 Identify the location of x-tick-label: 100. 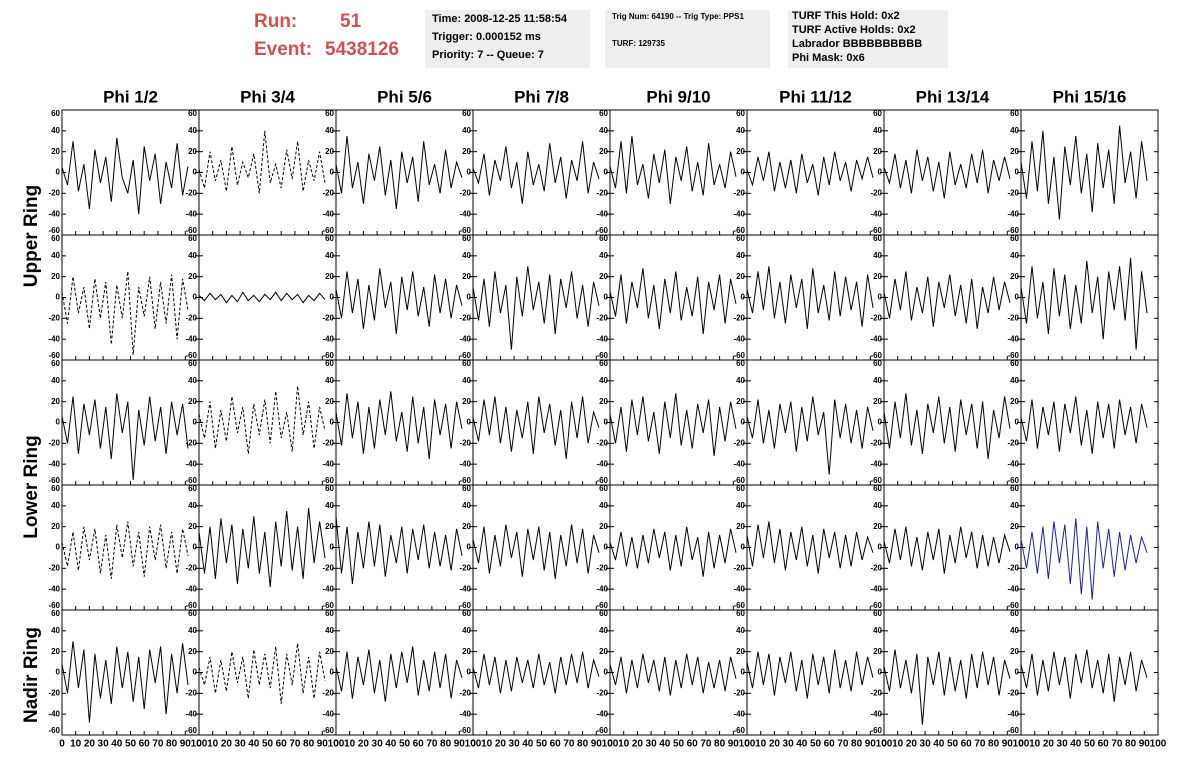
(473, 744).